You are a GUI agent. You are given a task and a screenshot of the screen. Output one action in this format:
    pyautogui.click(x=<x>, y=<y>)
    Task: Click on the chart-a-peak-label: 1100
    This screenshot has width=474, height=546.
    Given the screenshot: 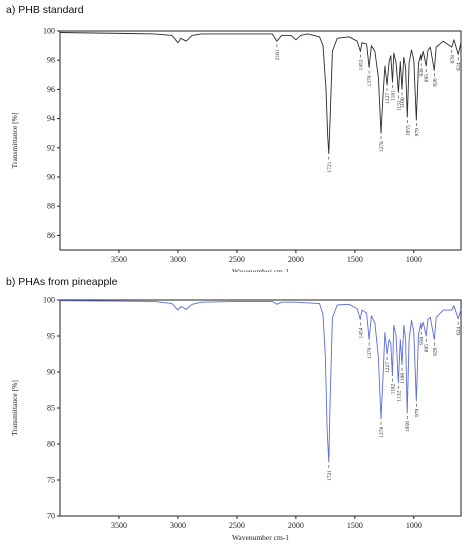 What is the action you would take?
    pyautogui.click(x=403, y=102)
    